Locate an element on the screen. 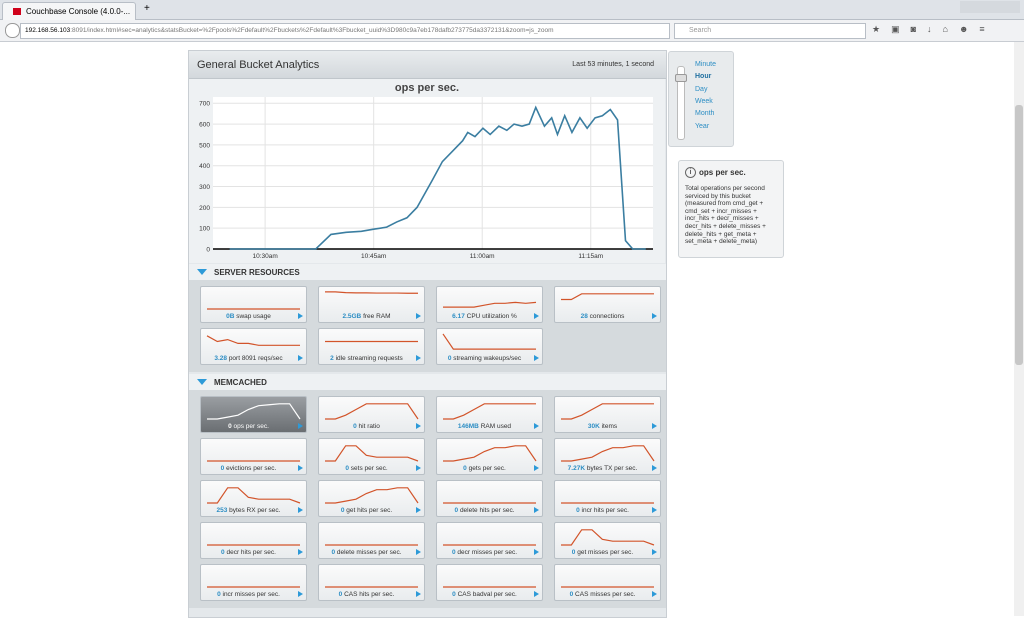  stat-tile: 30K items is located at coordinates (607, 414).